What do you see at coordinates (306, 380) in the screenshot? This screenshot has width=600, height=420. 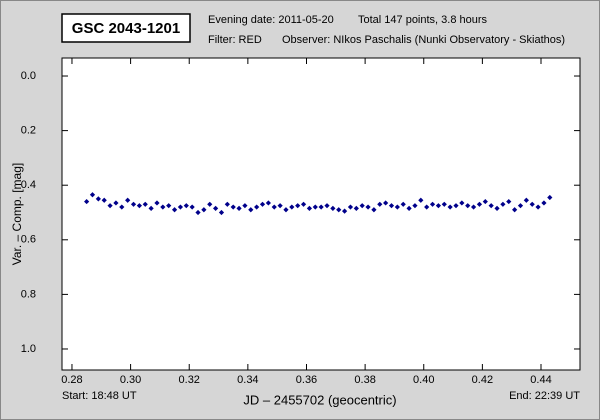 I see `x-tick-label: 0.36` at bounding box center [306, 380].